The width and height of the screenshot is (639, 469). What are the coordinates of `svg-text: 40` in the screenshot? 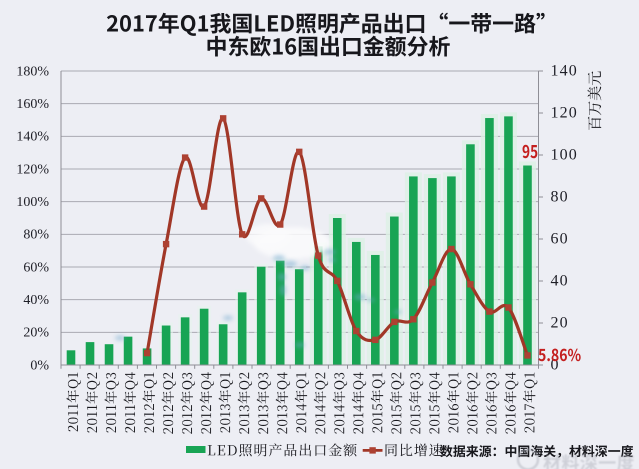 It's located at (560, 280).